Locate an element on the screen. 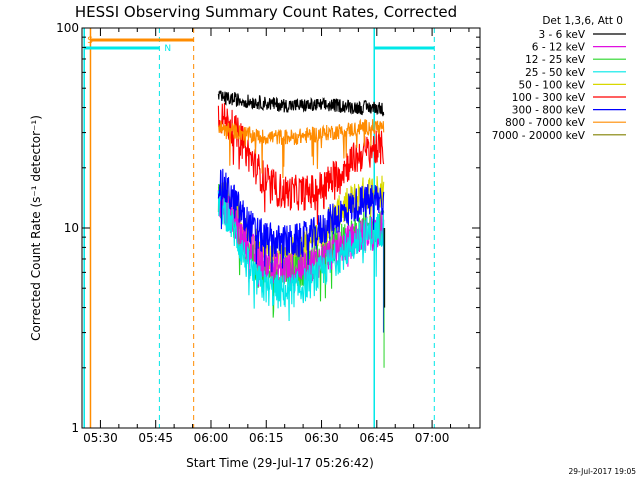  legend-label: 800 - 7000 keV is located at coordinates (545, 123).